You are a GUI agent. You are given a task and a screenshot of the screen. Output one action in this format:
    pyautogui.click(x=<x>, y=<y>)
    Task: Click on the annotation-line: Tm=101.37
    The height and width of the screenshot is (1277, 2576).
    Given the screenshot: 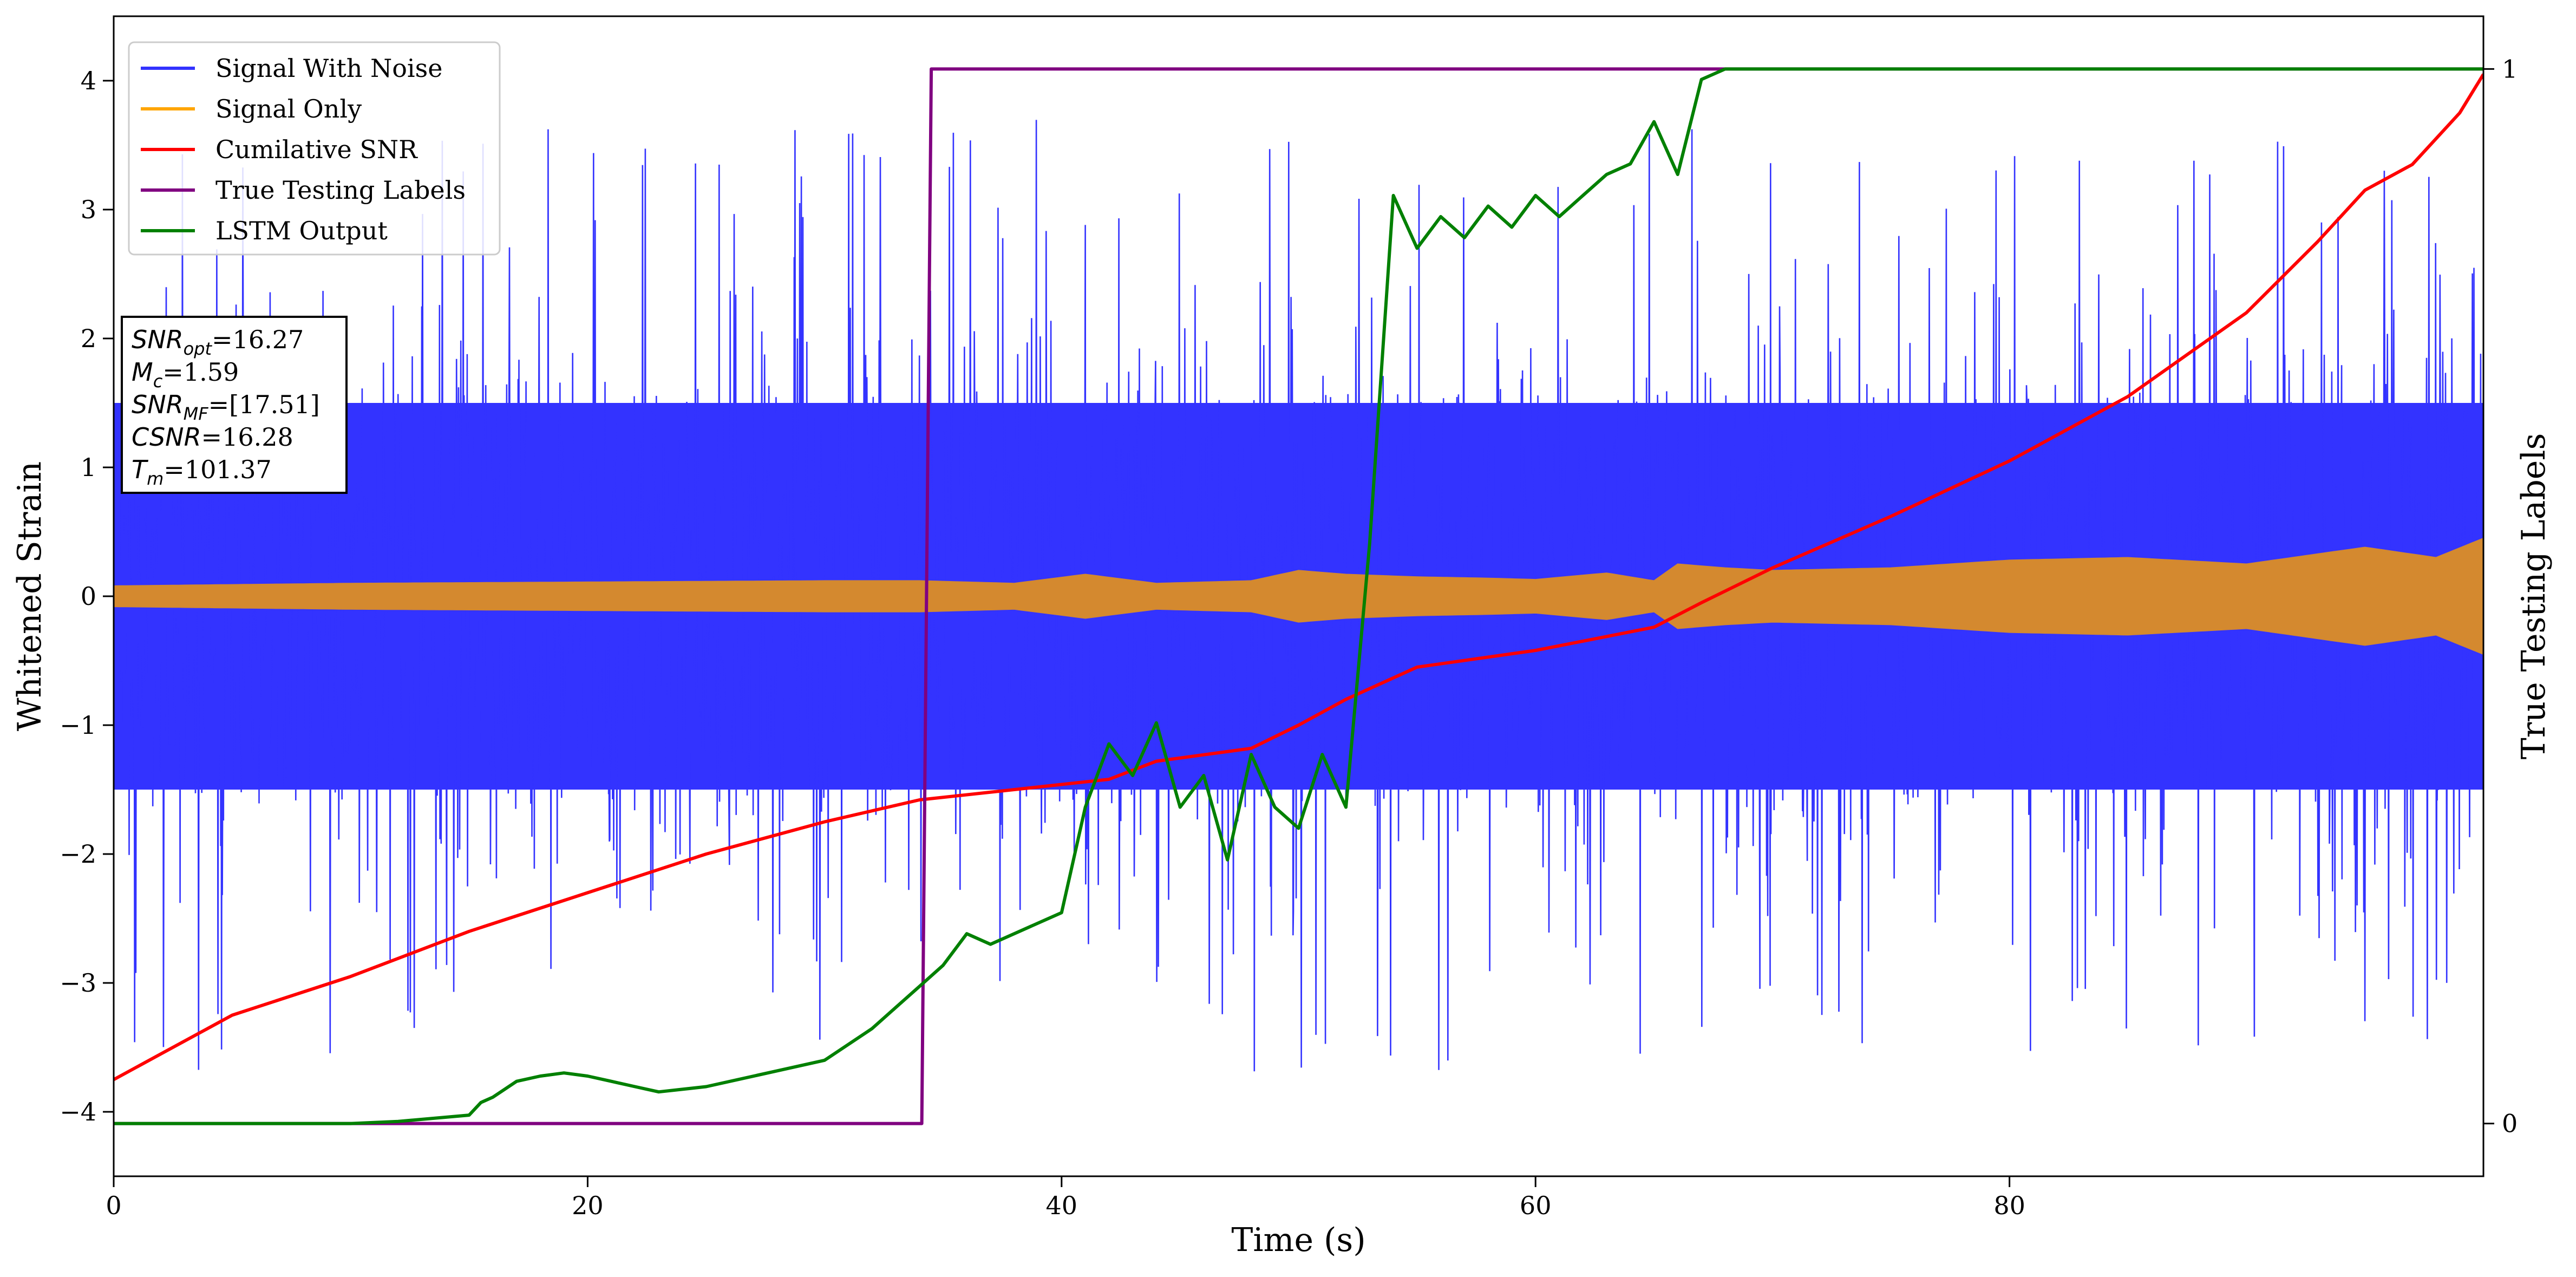 What is the action you would take?
    pyautogui.click(x=202, y=472)
    